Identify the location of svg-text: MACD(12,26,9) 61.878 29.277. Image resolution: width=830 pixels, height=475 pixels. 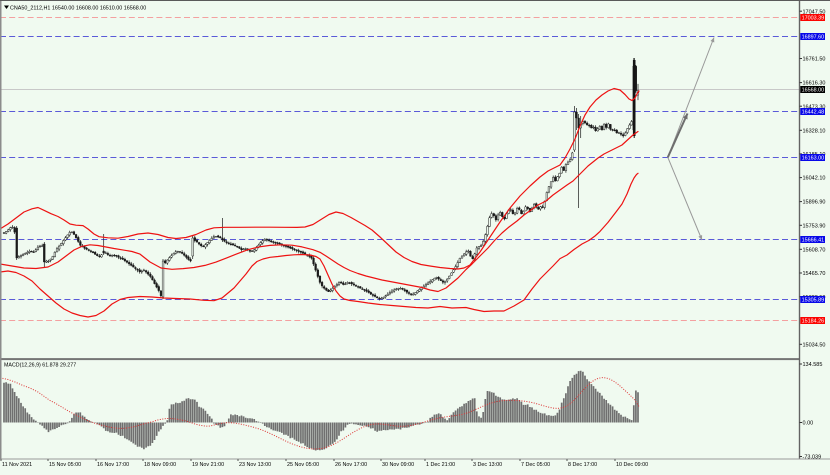
(40, 366).